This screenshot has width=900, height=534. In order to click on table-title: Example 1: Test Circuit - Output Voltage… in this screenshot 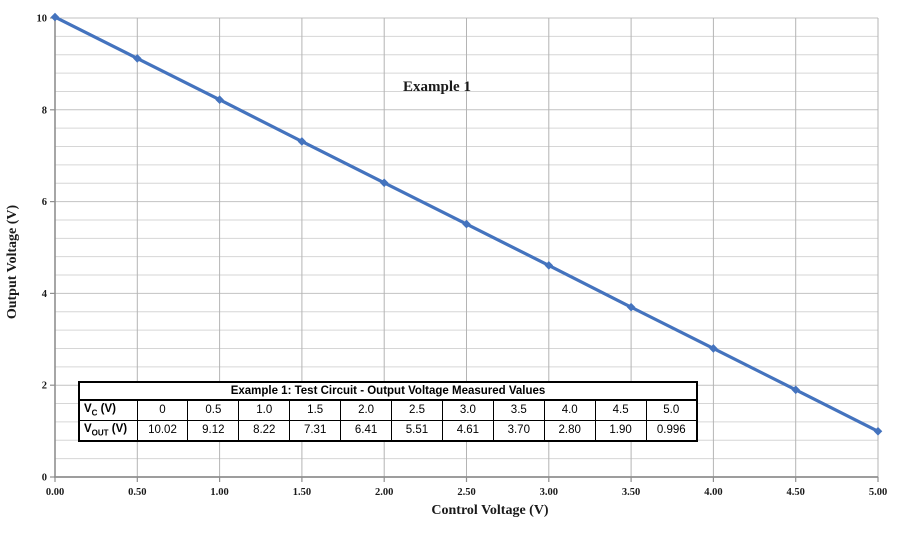, I will do `click(388, 391)`.